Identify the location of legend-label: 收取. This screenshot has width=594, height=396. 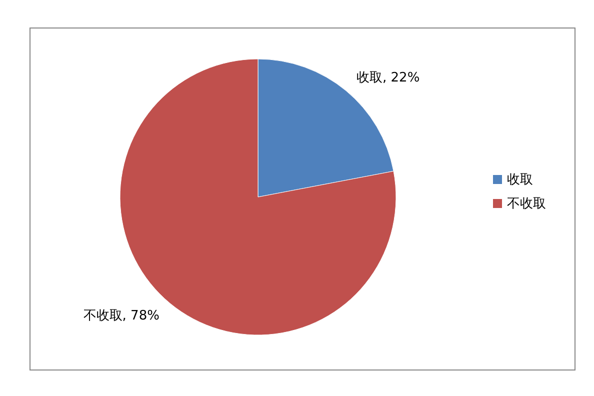
(520, 180).